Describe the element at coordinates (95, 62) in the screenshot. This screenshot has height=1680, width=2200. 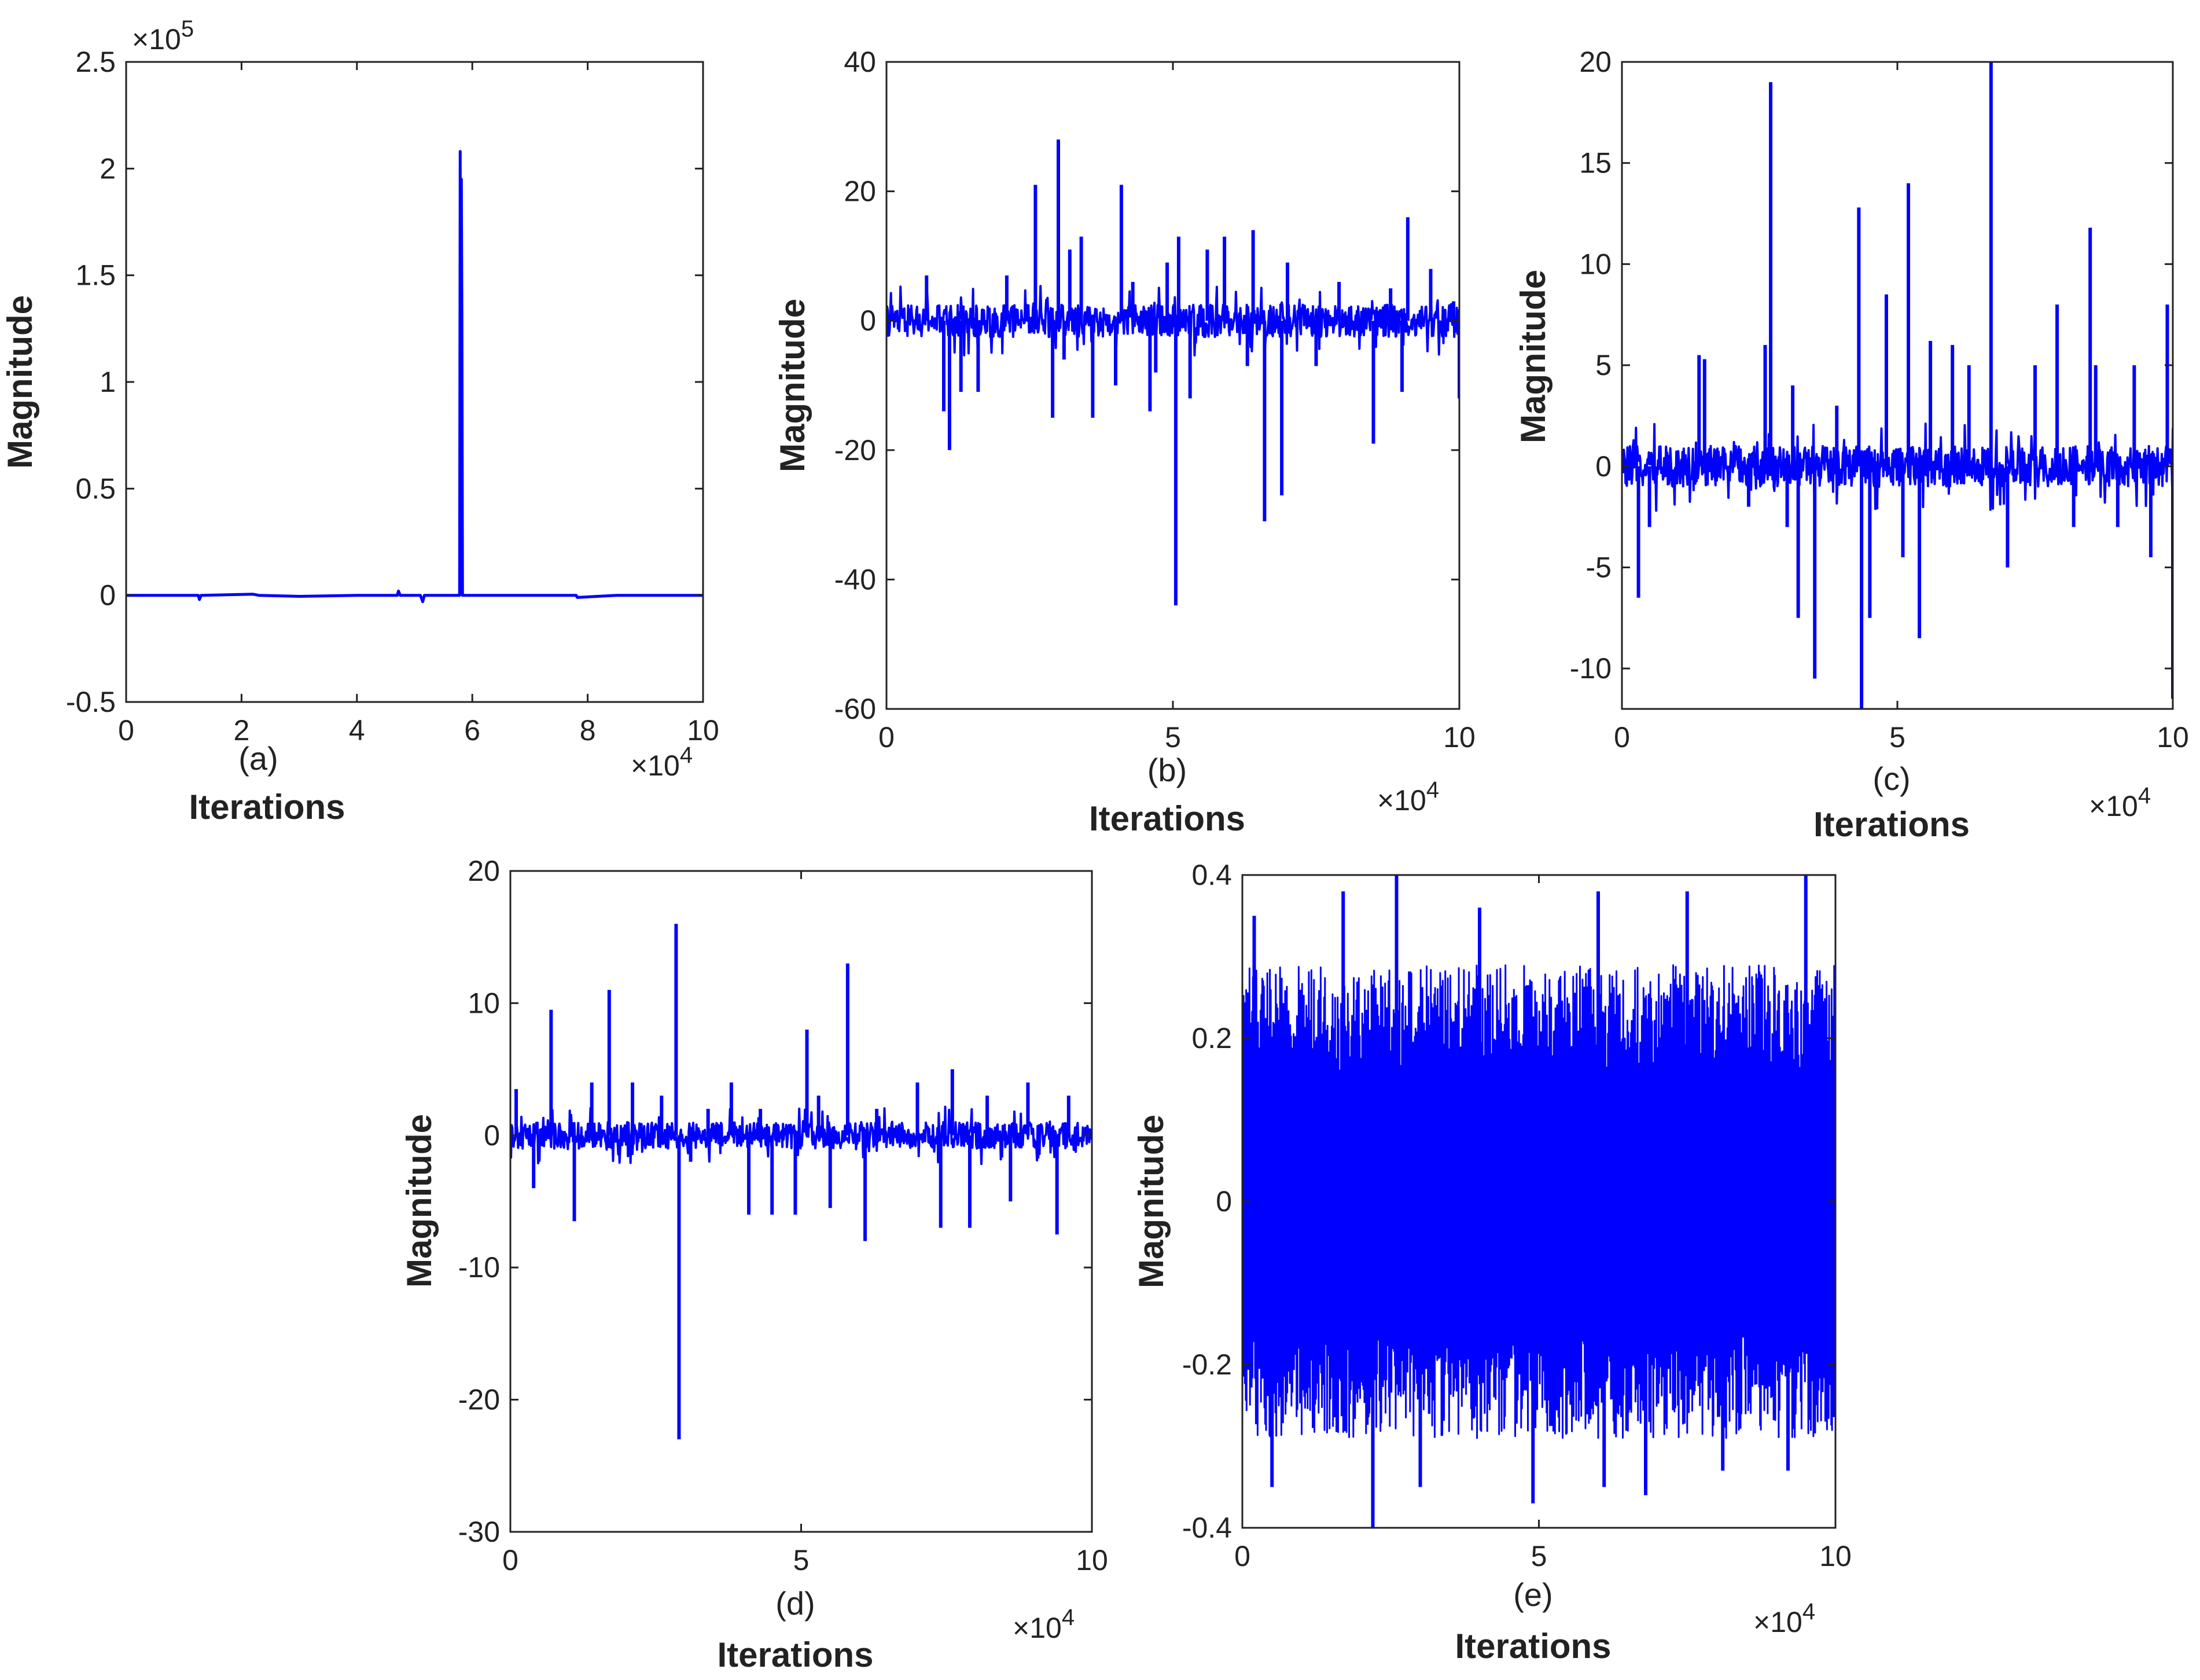
I see `y-tick-label: 2.5` at that location.